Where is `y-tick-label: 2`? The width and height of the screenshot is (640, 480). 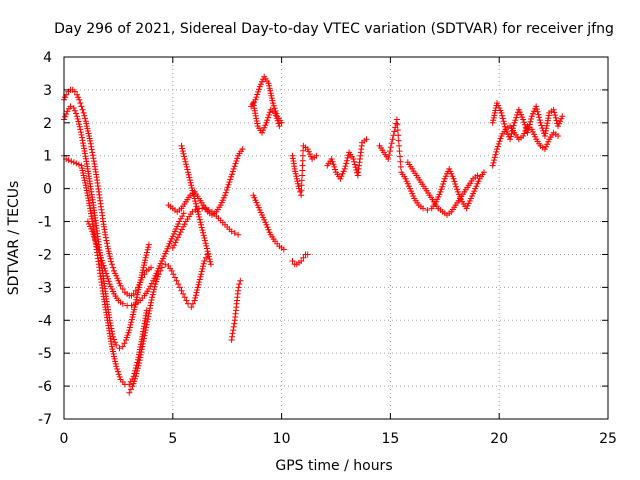
y-tick-label: 2 is located at coordinates (47, 124).